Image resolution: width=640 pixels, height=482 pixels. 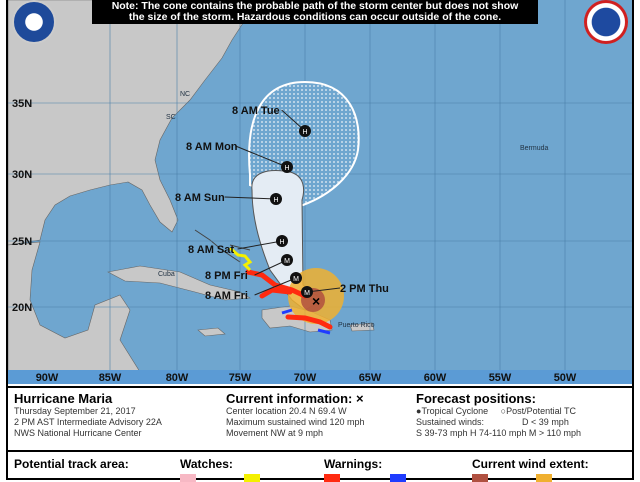 I want to click on lon-label: 85W, so click(x=110, y=378).